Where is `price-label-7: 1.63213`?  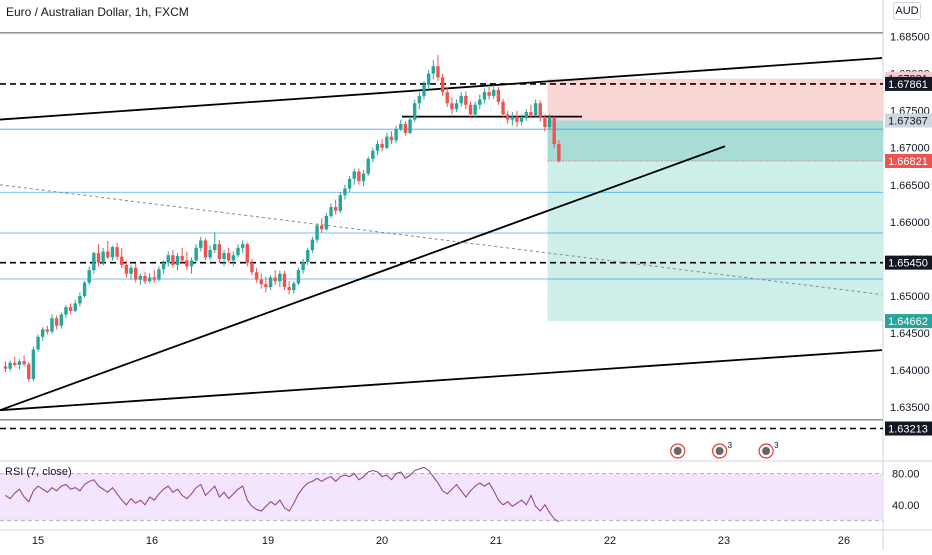 price-label-7: 1.63213 is located at coordinates (908, 430).